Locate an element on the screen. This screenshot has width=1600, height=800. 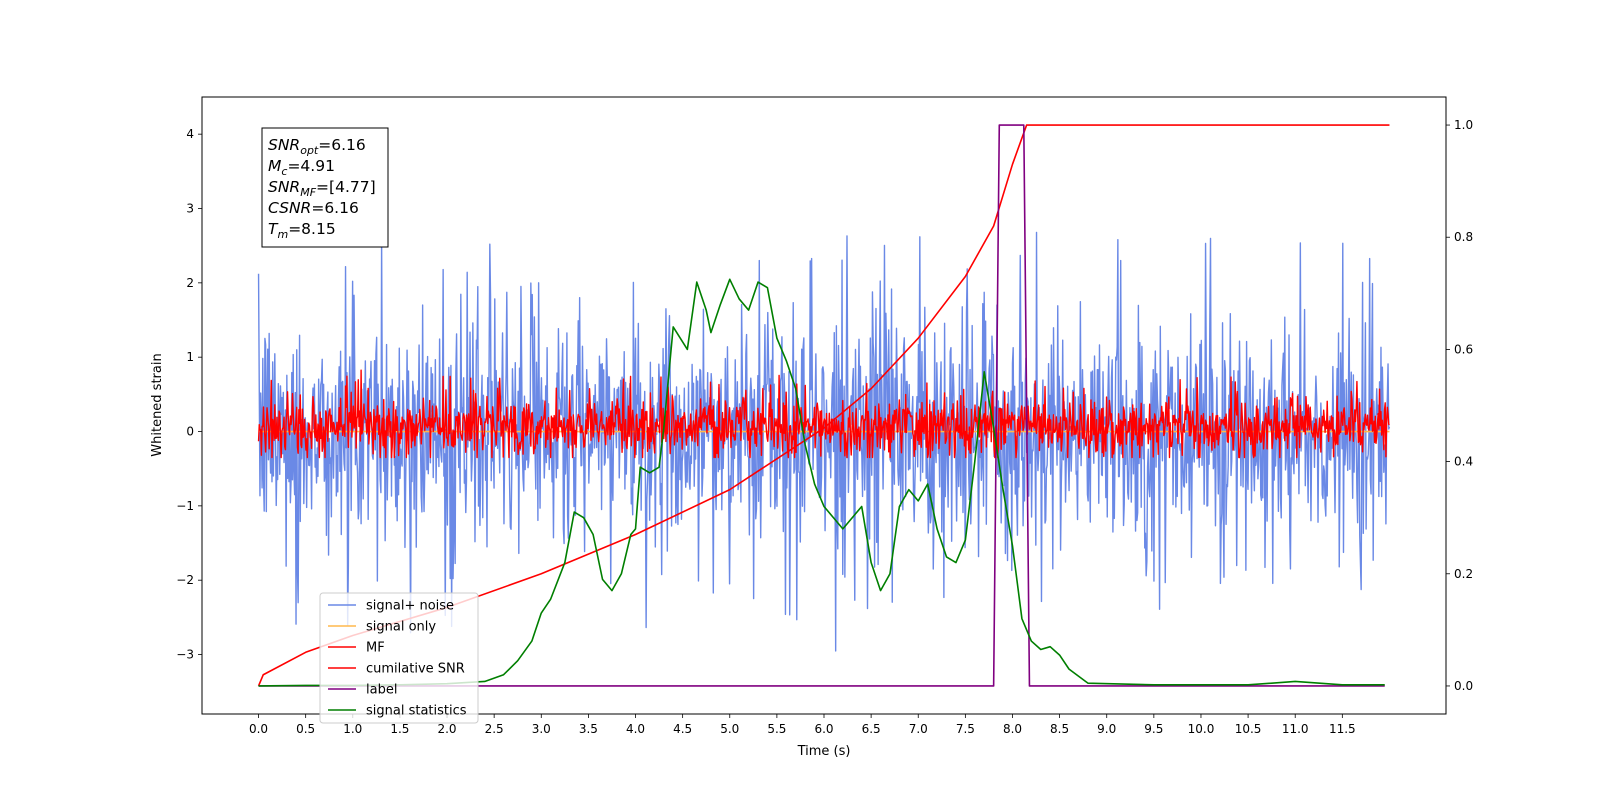
legend-label-signal-statistics: signal statistics is located at coordinates (416, 711).